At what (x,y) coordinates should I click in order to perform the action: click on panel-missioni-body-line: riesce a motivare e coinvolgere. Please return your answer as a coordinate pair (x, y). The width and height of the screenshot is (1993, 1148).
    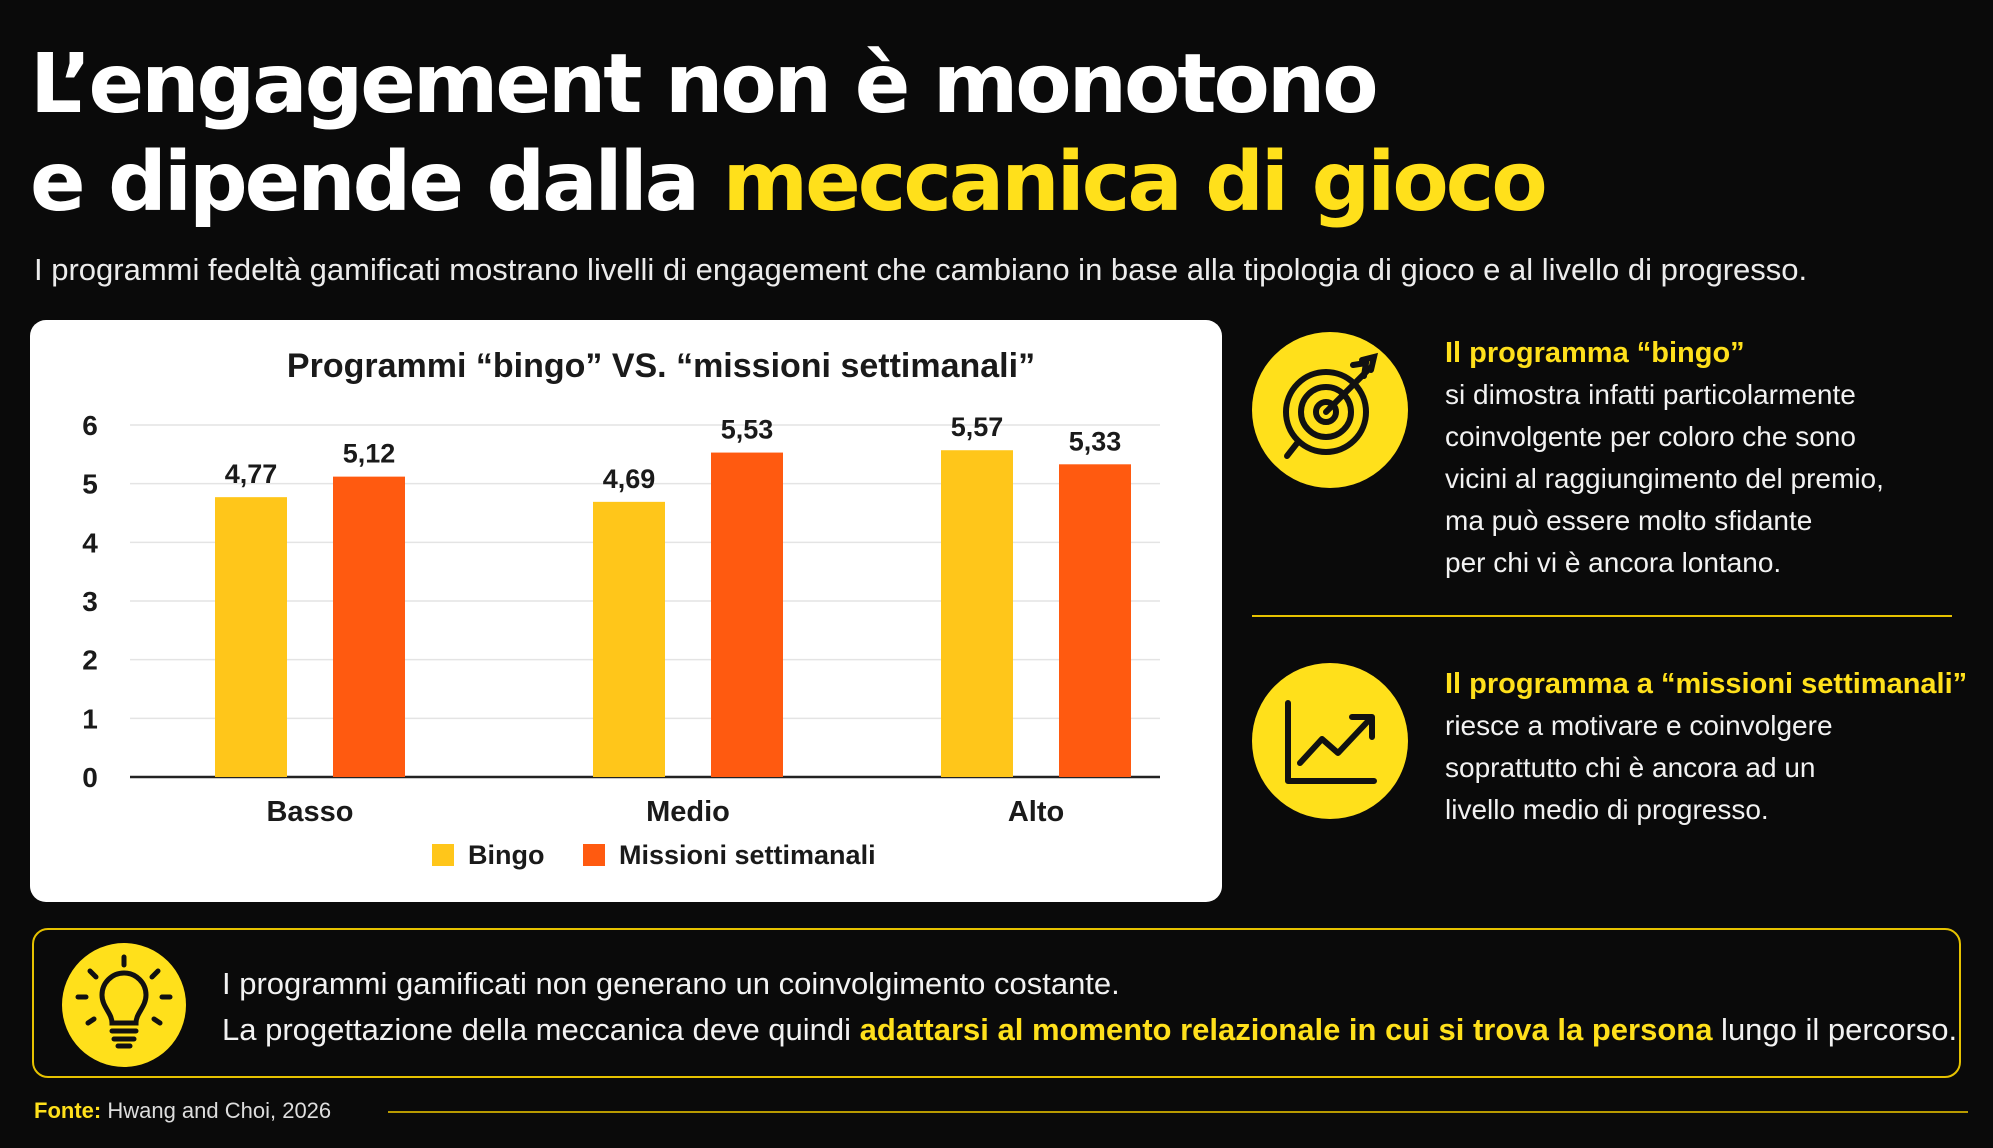
    Looking at the image, I should click on (1639, 725).